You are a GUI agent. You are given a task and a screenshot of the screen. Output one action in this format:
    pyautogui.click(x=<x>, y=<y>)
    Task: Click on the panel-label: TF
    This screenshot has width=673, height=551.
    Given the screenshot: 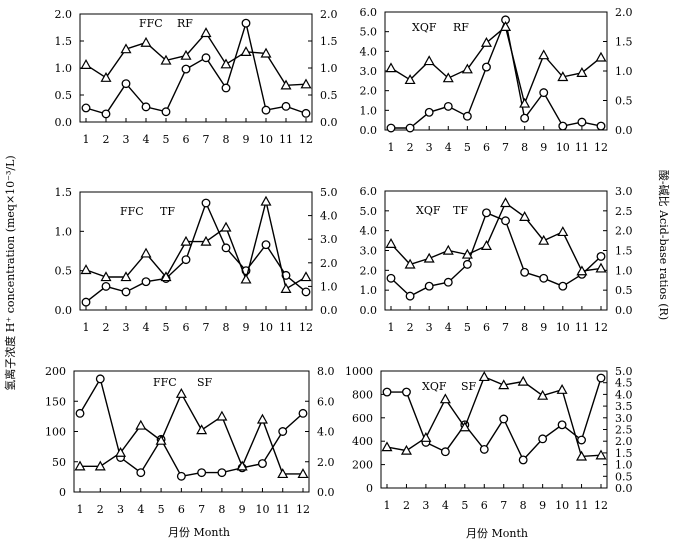 What is the action you would take?
    pyautogui.click(x=460, y=210)
    